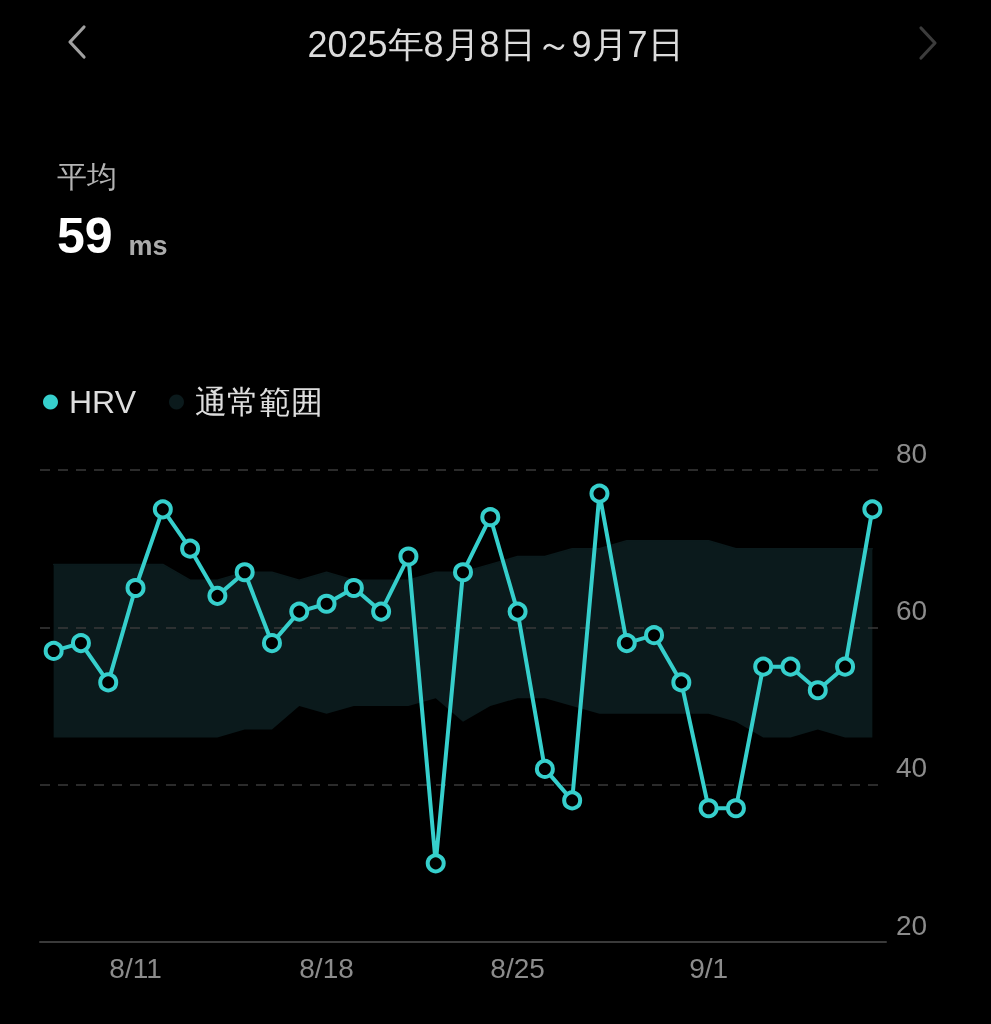  What do you see at coordinates (112, 236) in the screenshot?
I see `text: 59 ms` at bounding box center [112, 236].